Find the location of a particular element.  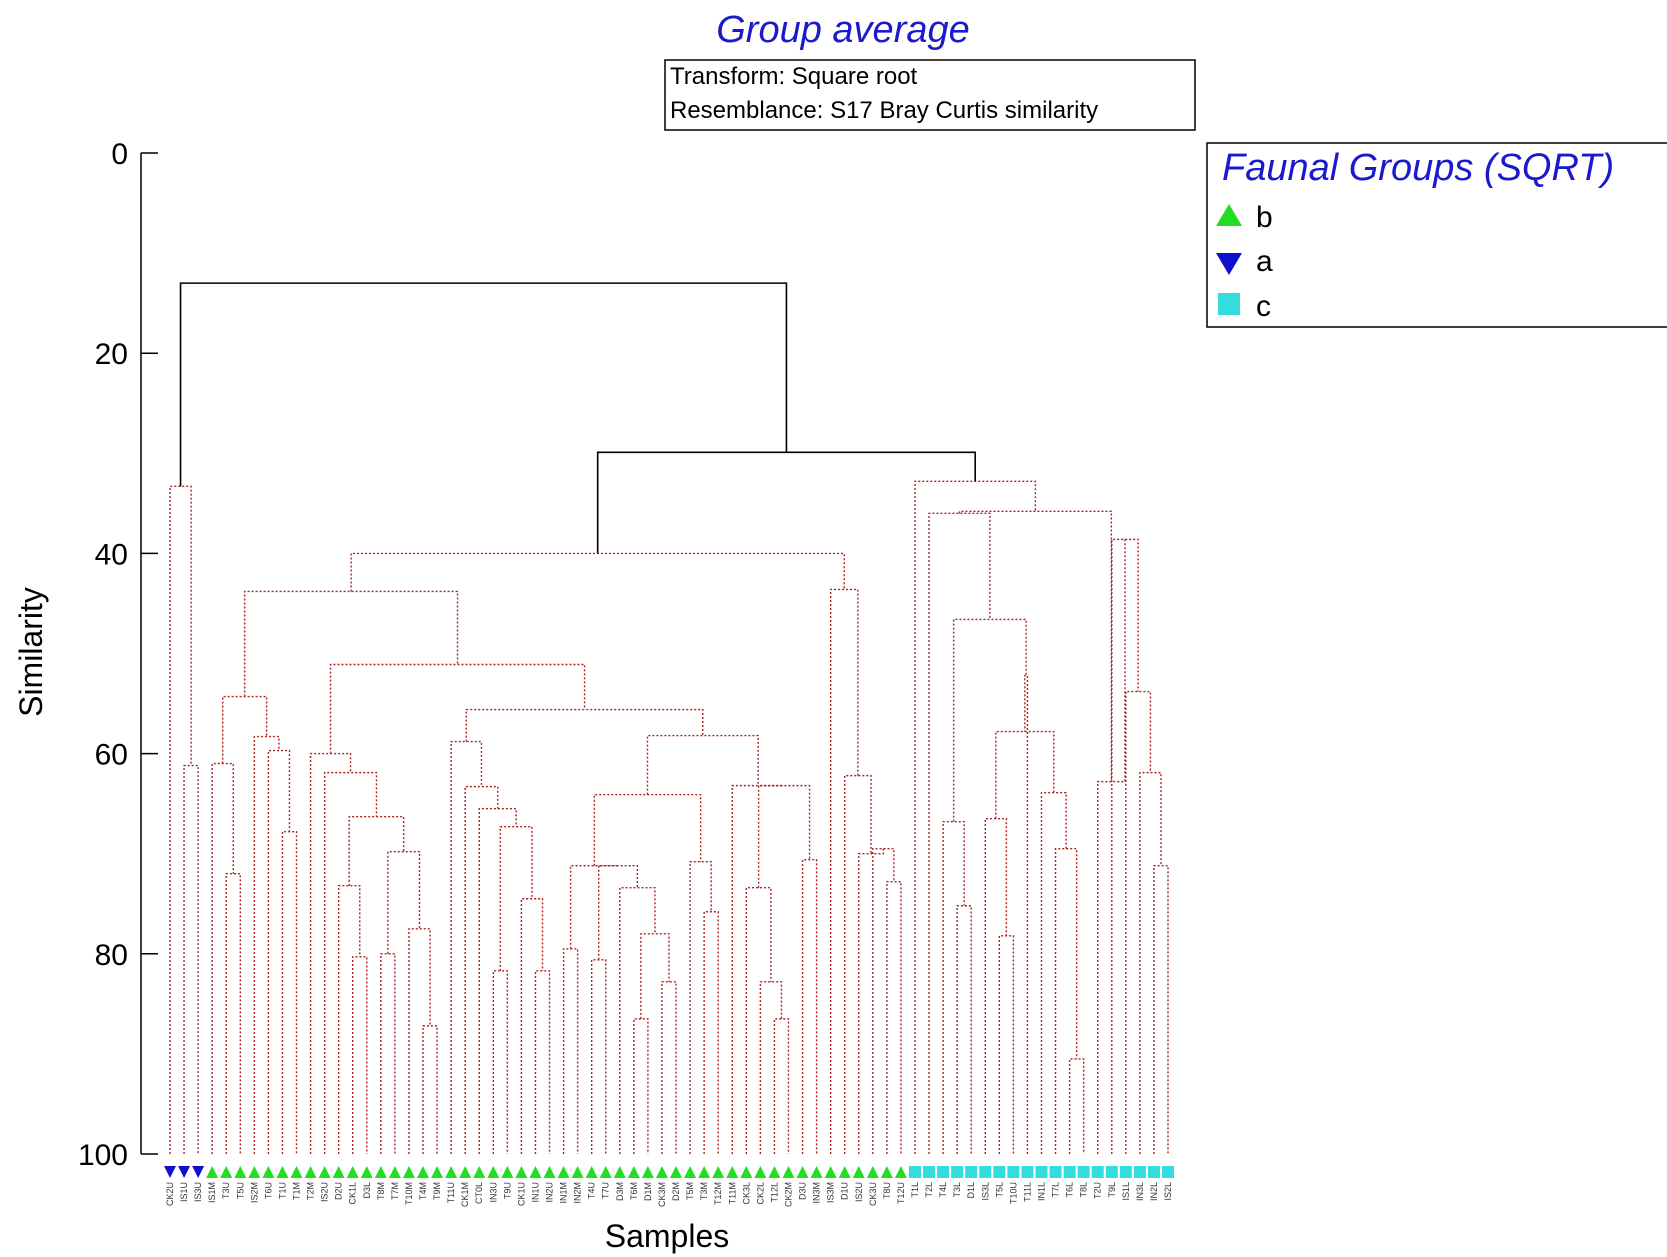

sample-label: CK2M is located at coordinates (788, 1194).